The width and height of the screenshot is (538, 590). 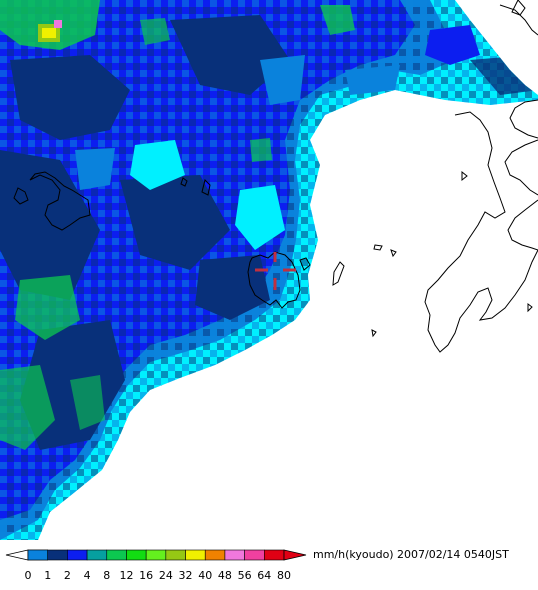 I want to click on legend-tick-label: 56, so click(x=244, y=575).